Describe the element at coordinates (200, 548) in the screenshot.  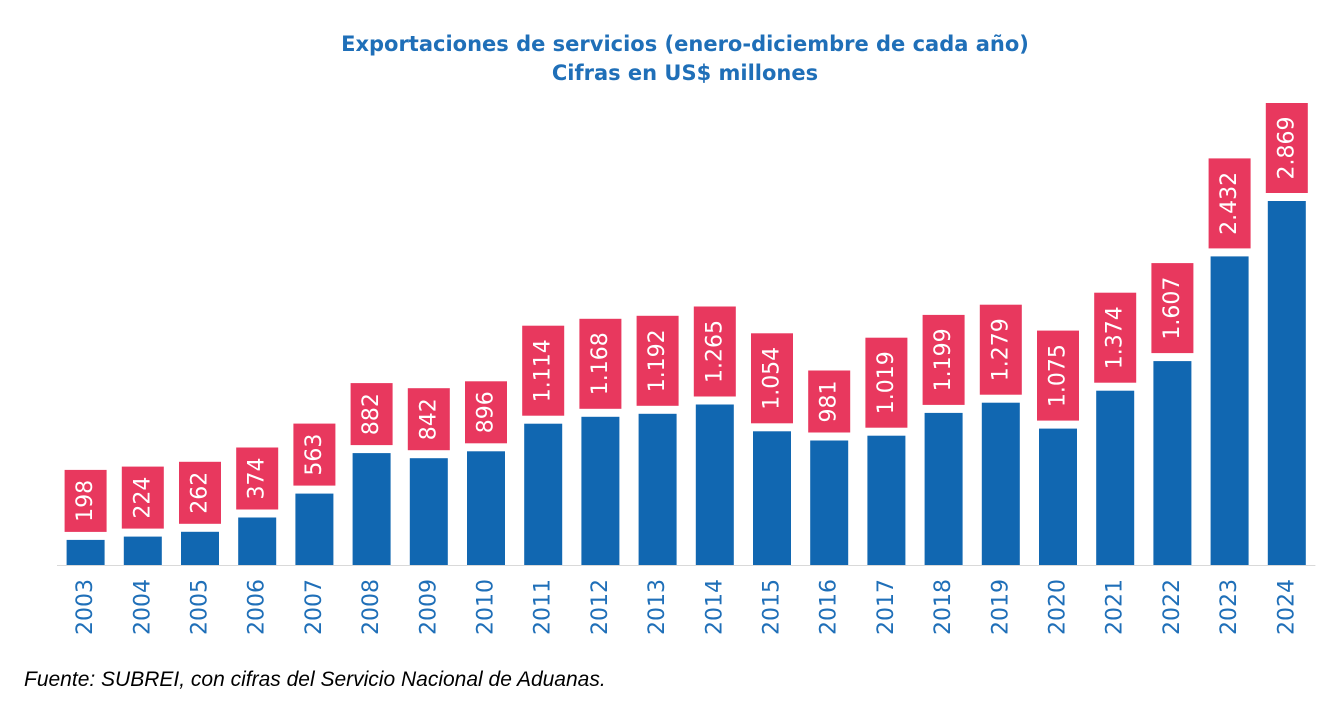
I see `bar-2005` at that location.